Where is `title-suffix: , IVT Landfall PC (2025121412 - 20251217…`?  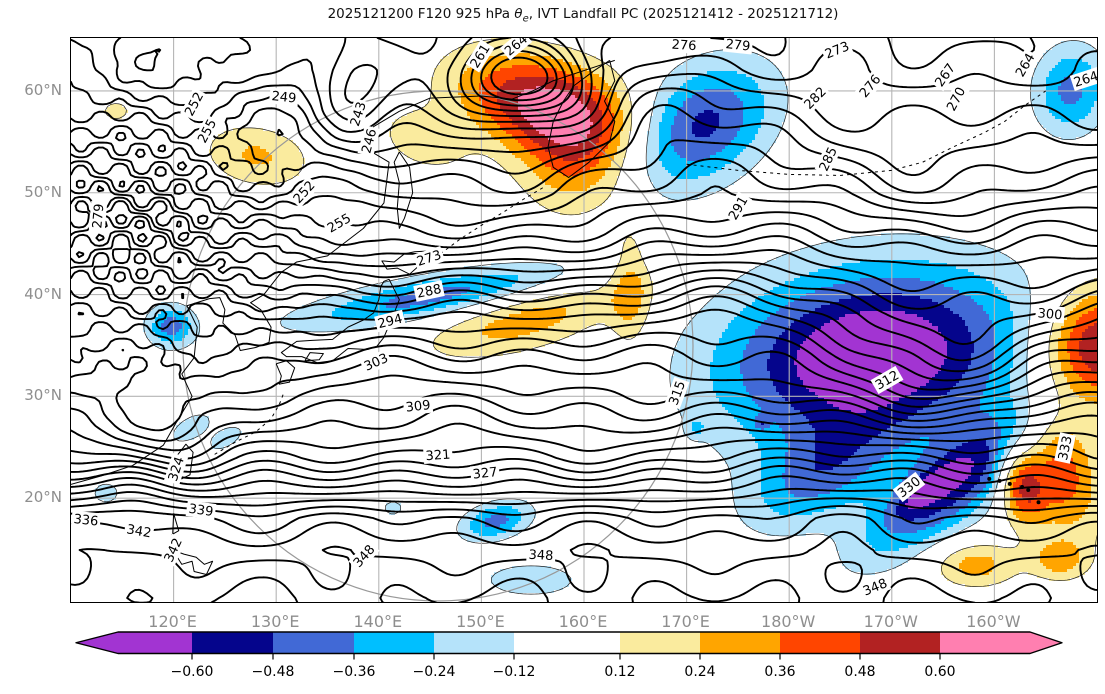
title-suffix: , IVT Landfall PC (2025121412 - 20251217… is located at coordinates (683, 14).